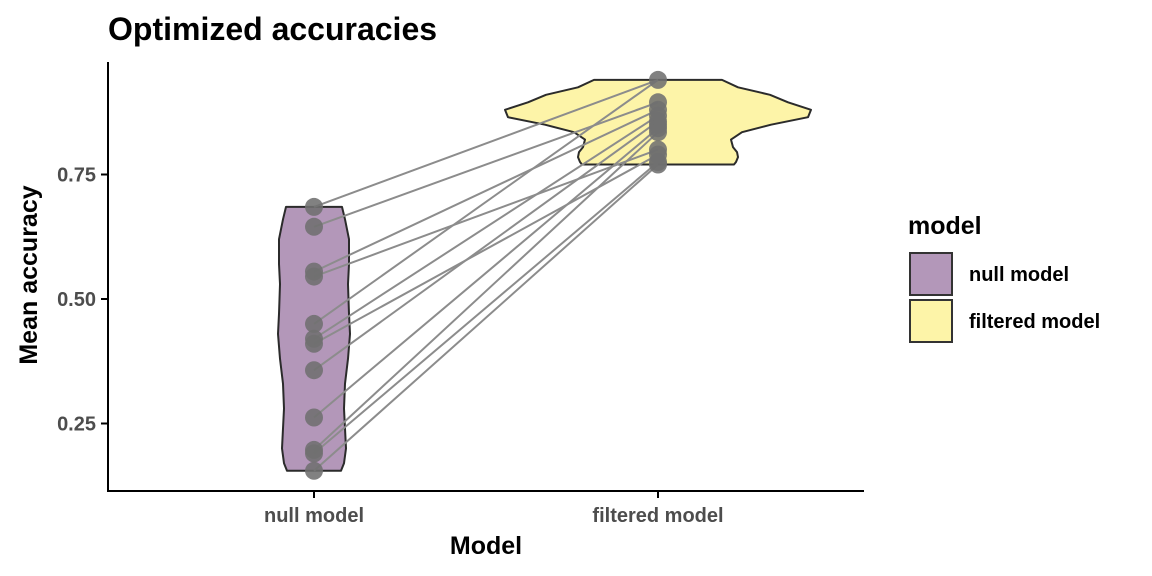 This screenshot has height=576, width=1152. What do you see at coordinates (314, 516) in the screenshot?
I see `x-tick-label: null model` at bounding box center [314, 516].